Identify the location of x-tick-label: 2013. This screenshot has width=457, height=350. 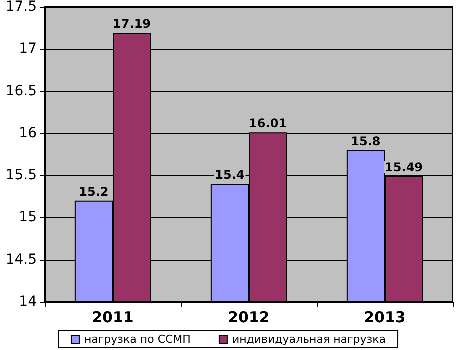
(385, 317).